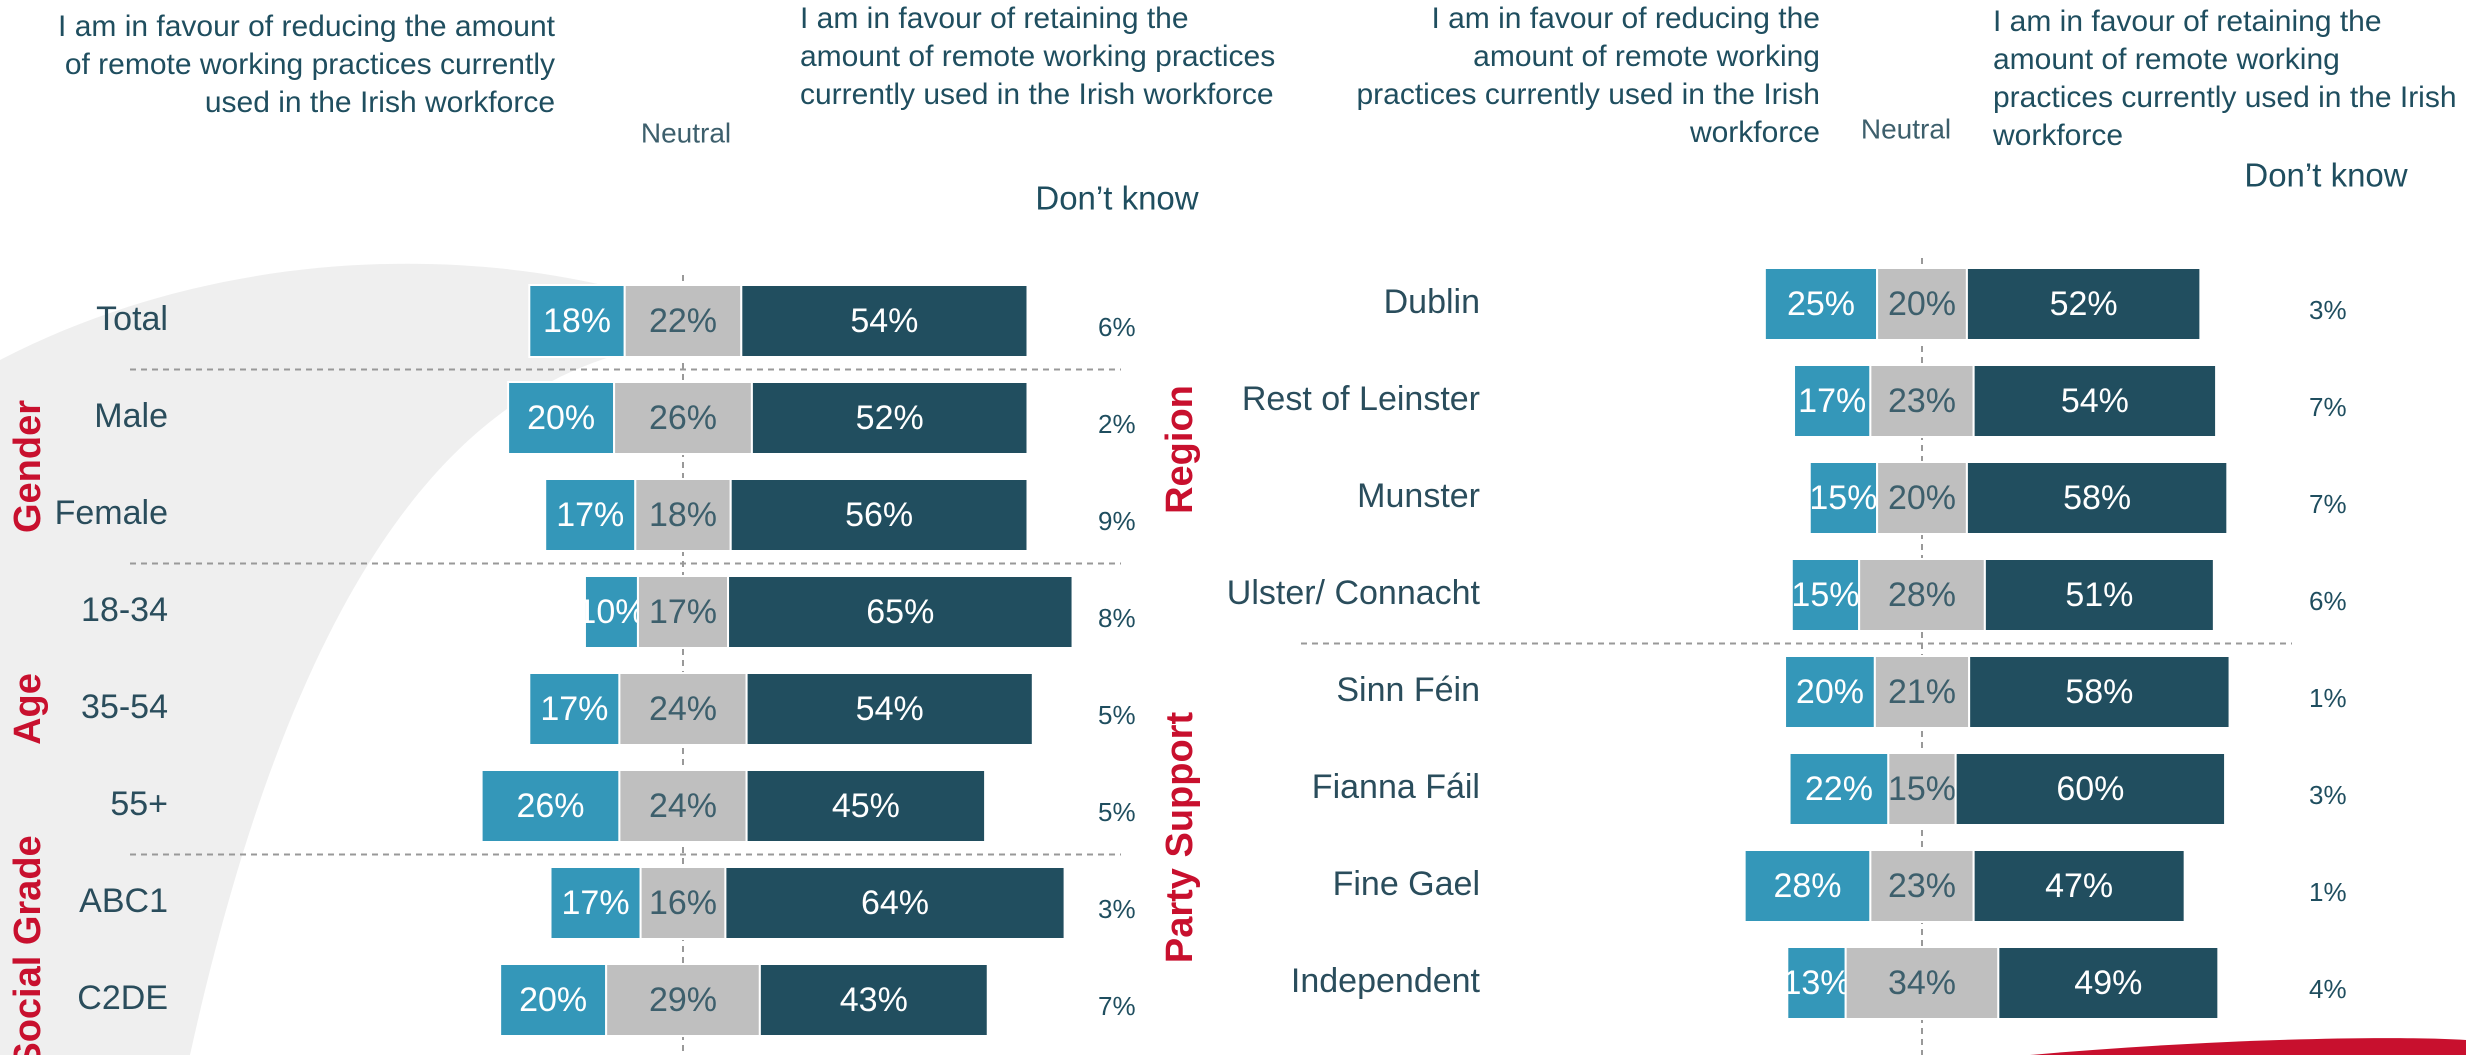  I want to click on bar-value-label: 28%, so click(1807, 886).